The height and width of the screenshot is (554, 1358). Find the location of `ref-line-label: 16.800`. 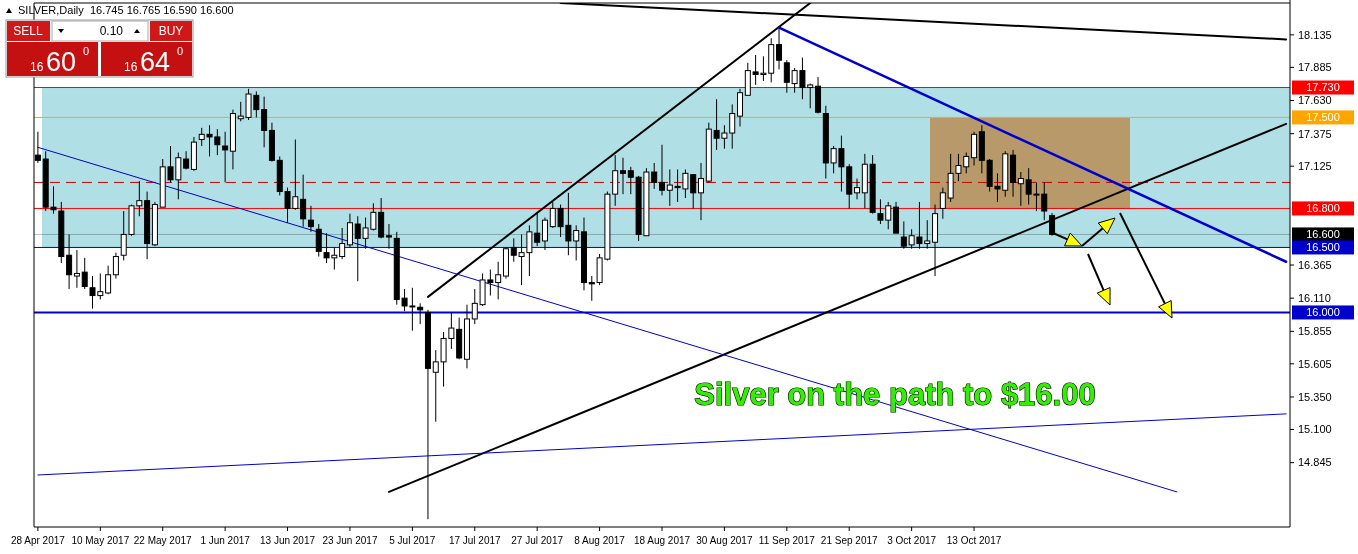

ref-line-label: 16.800 is located at coordinates (1323, 208).